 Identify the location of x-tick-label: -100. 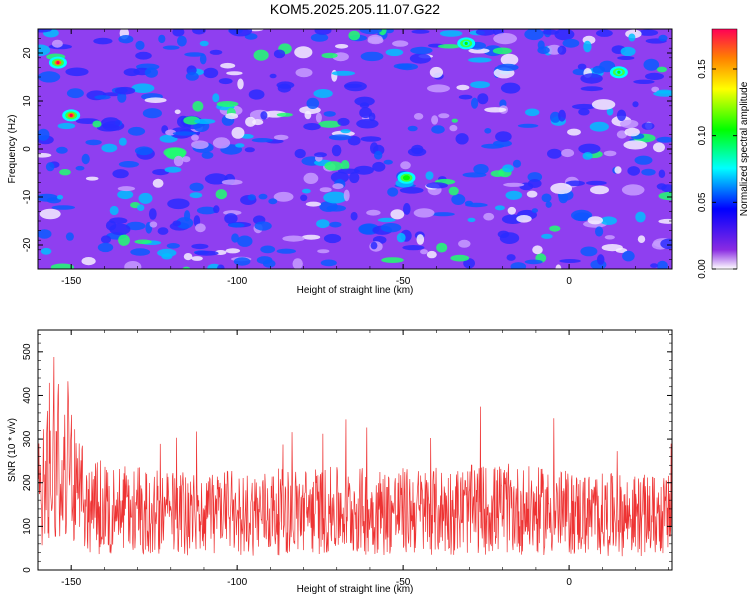
(237, 281).